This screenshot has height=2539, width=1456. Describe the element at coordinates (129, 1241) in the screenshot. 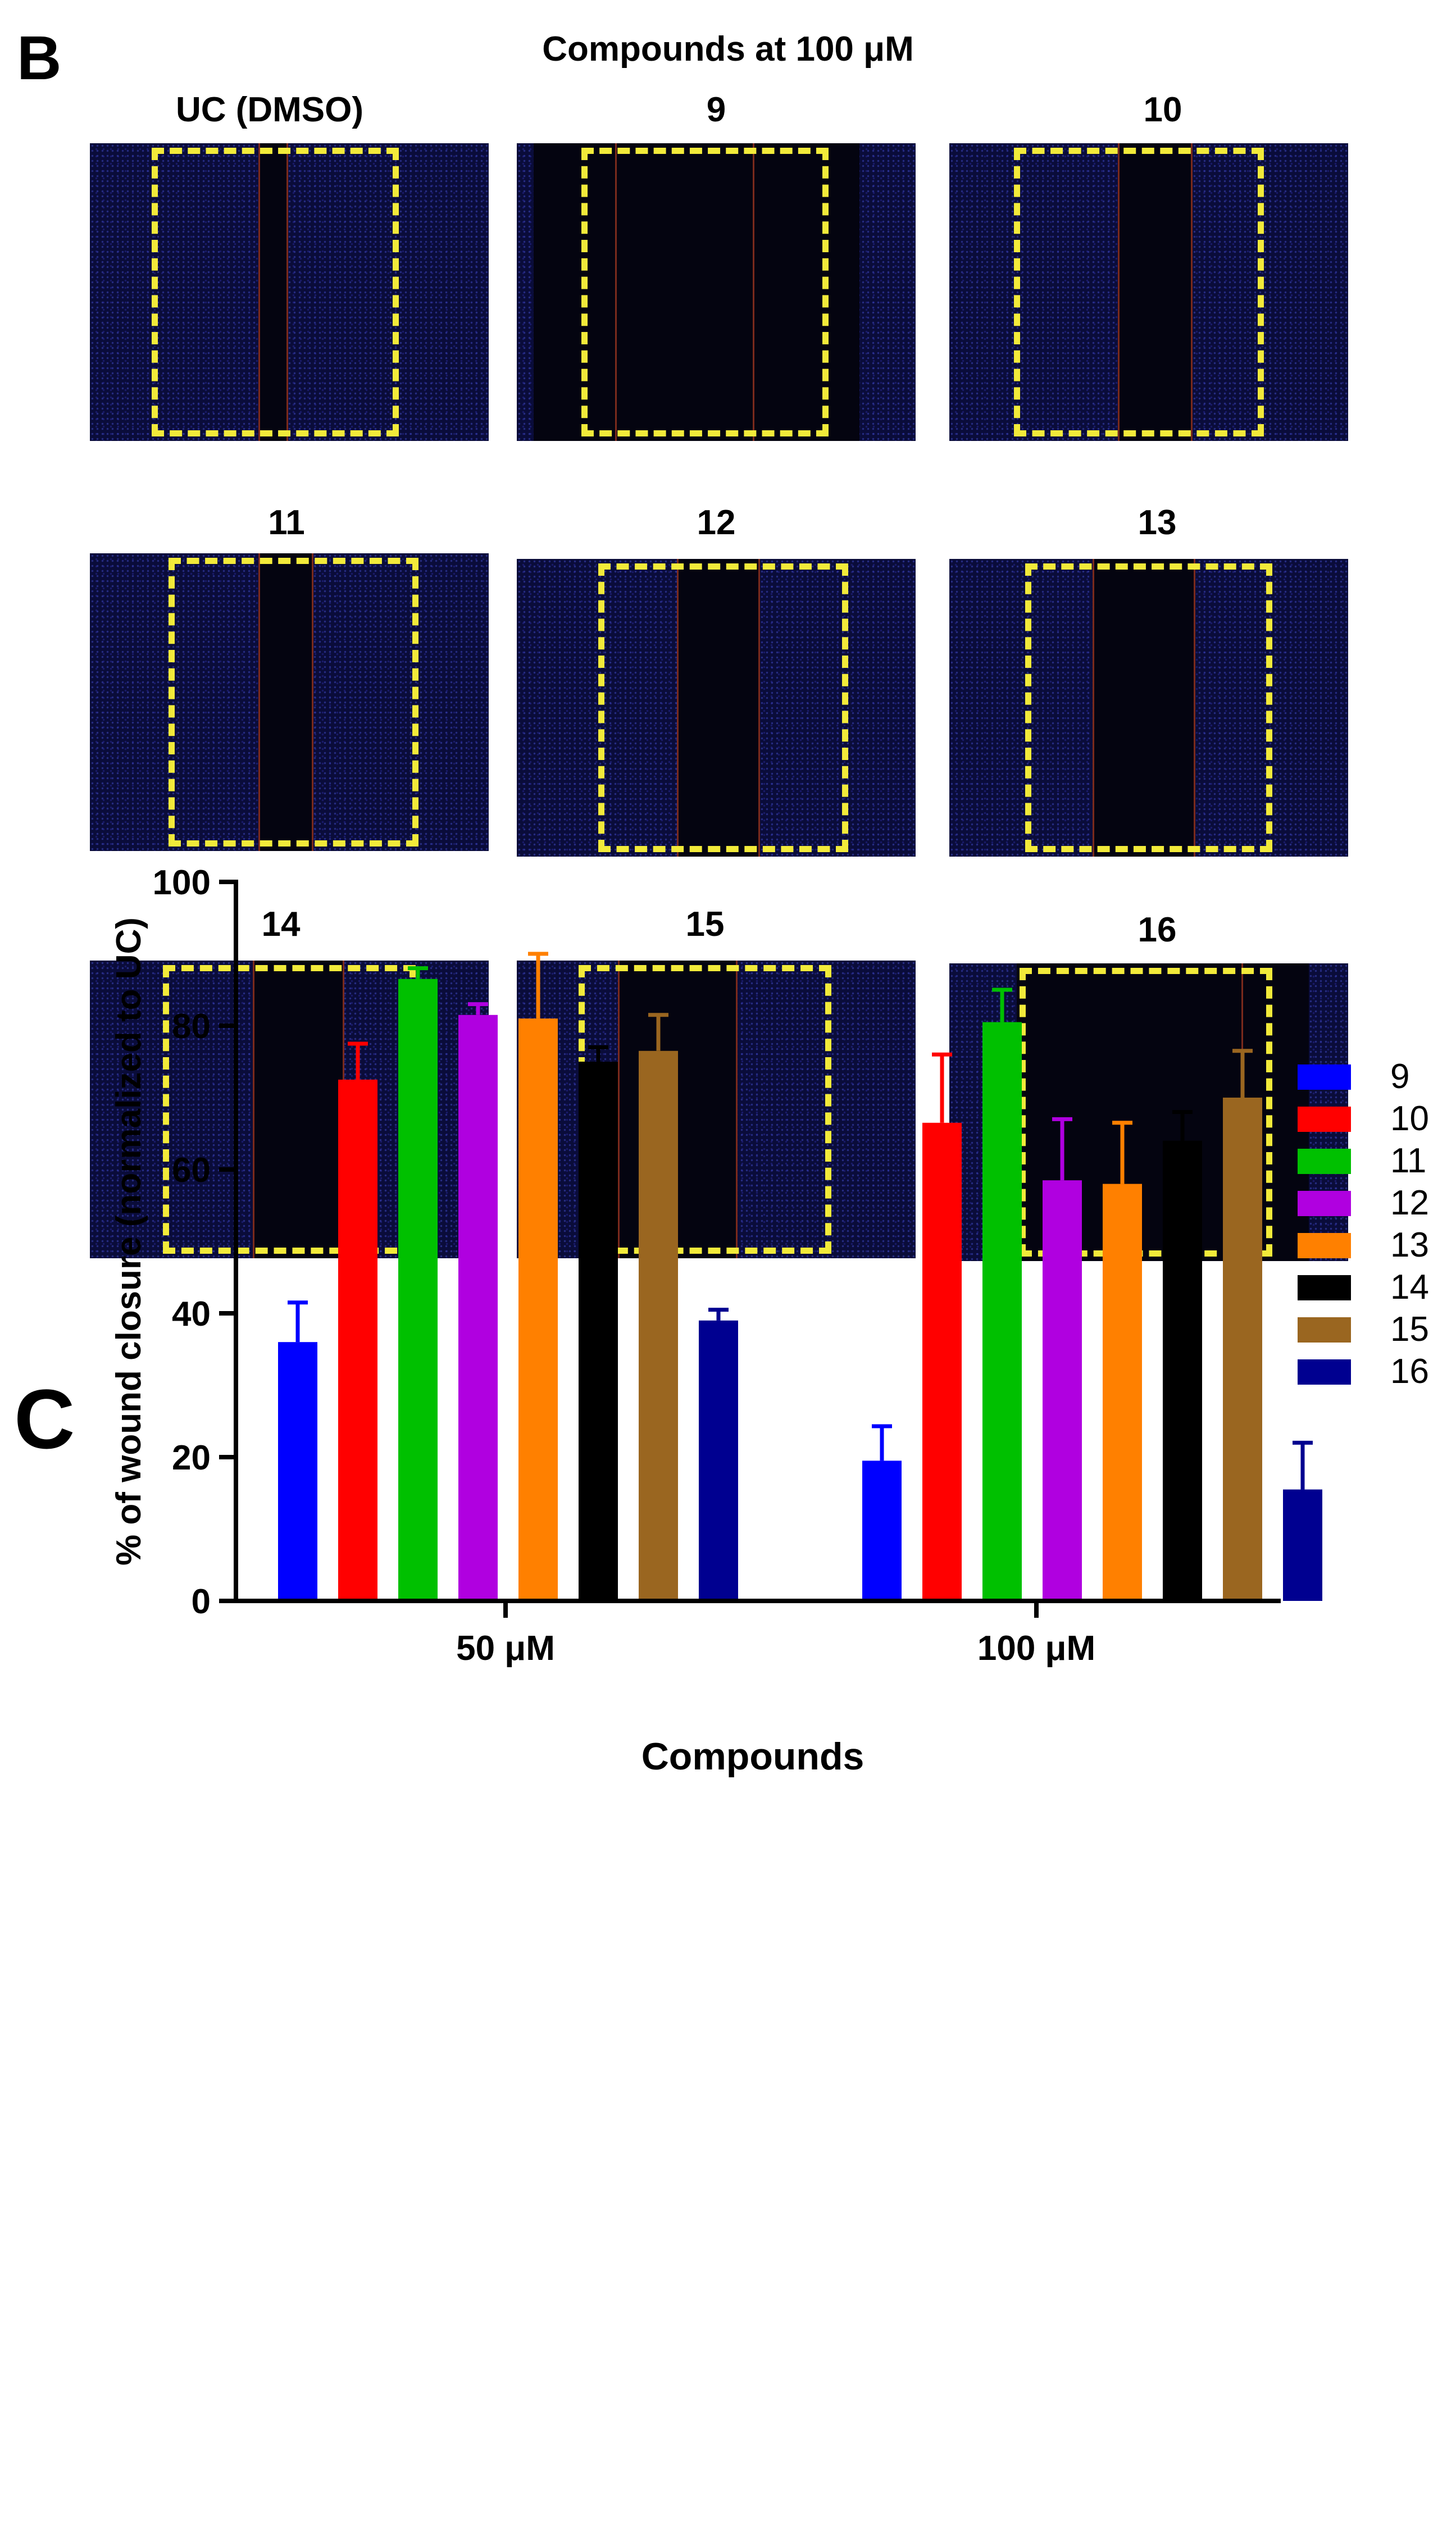

I see `y-axis-title: % of wound closure (normalized to UC)` at that location.